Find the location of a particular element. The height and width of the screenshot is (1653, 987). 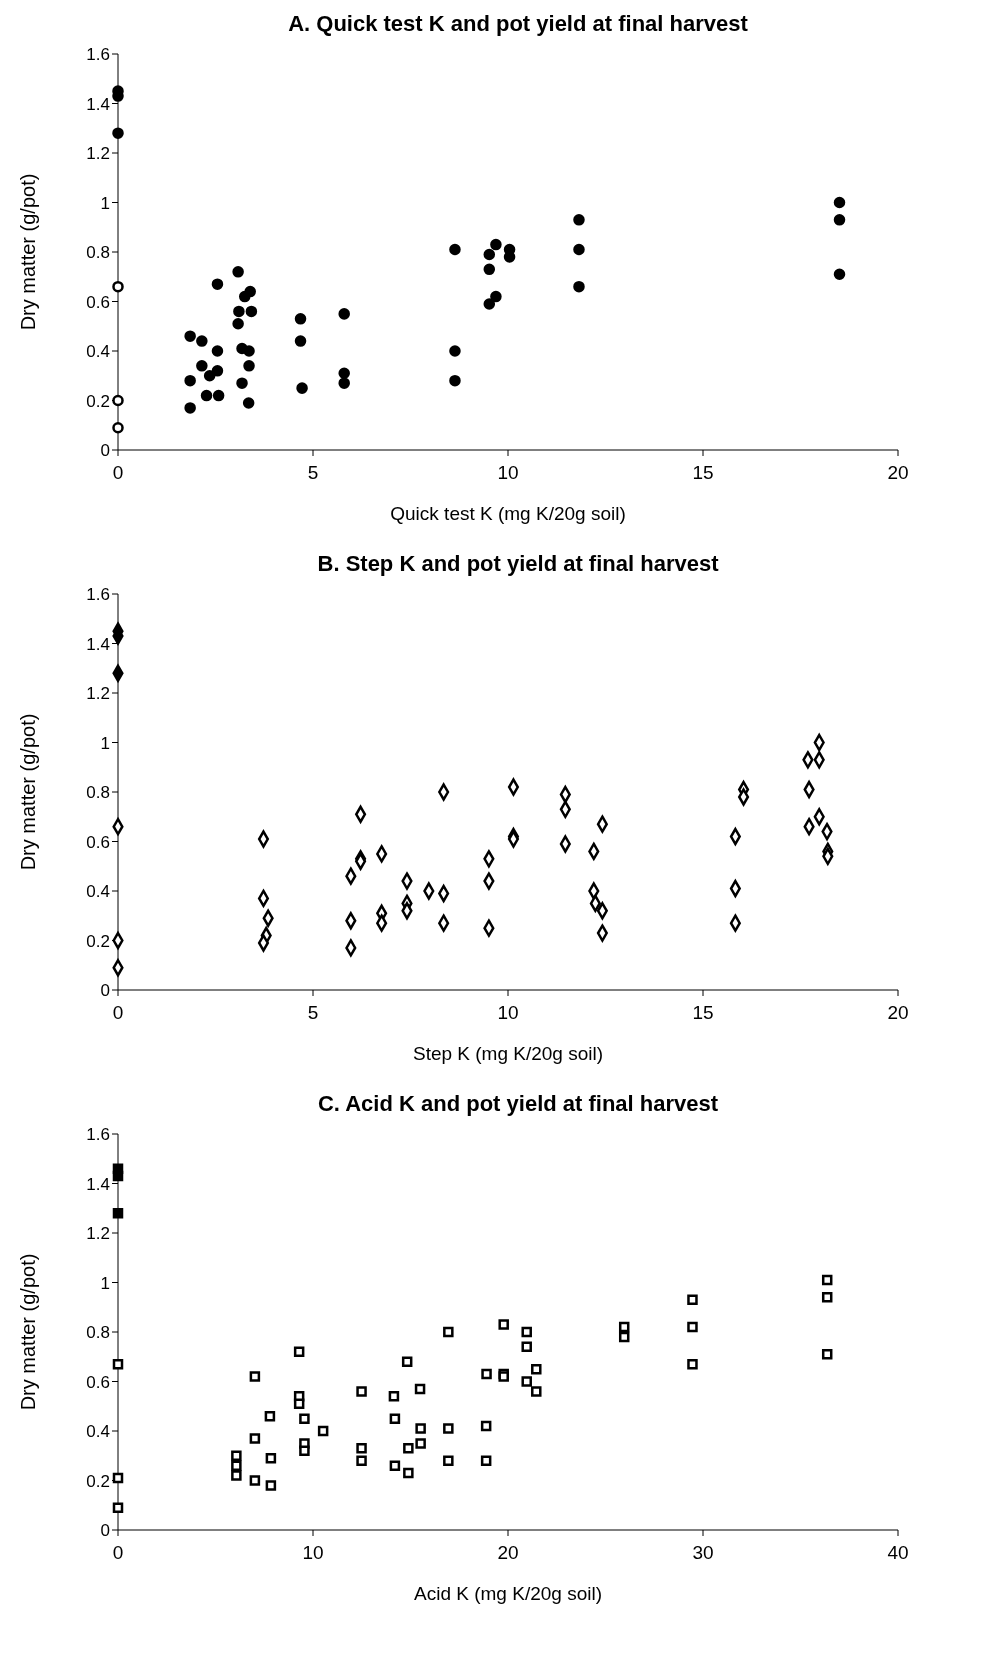

x-axis-title: Quick test K (mg K/20g soil) is located at coordinates (508, 513).